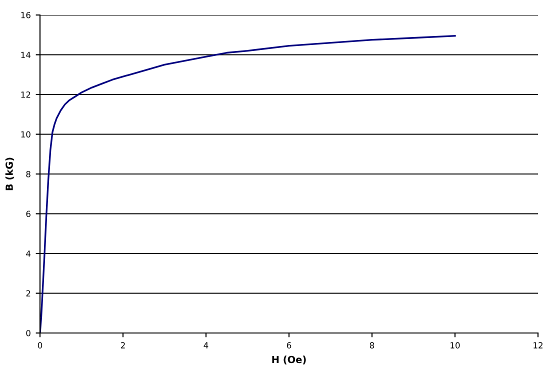 Image resolution: width=550 pixels, height=370 pixels. I want to click on x-tick-label: 10, so click(455, 345).